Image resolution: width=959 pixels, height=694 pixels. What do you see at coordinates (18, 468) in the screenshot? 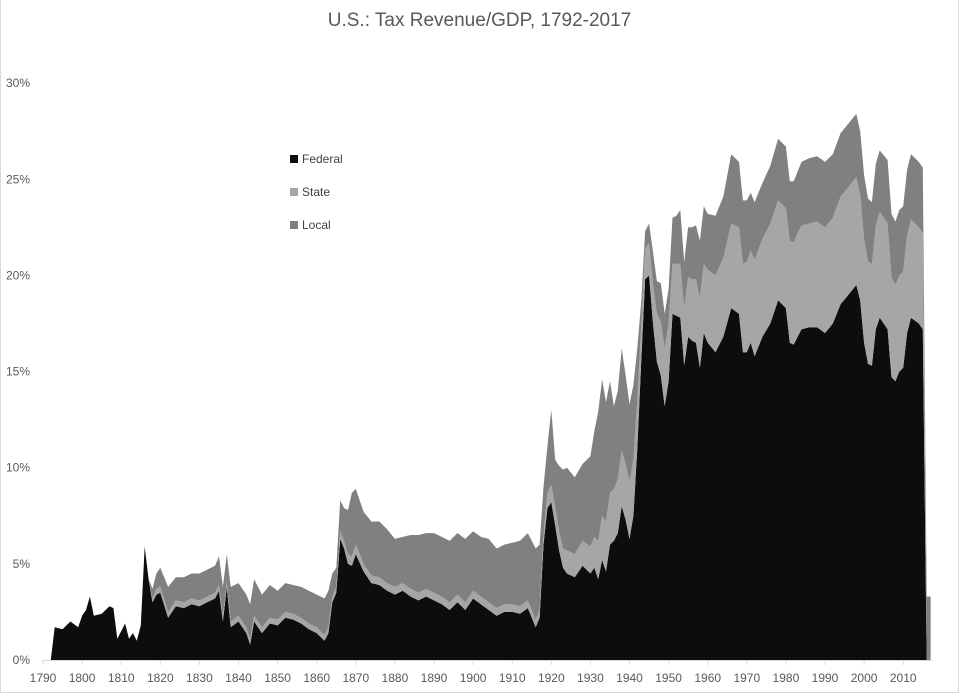
I see `y-tick-label: 10%` at bounding box center [18, 468].